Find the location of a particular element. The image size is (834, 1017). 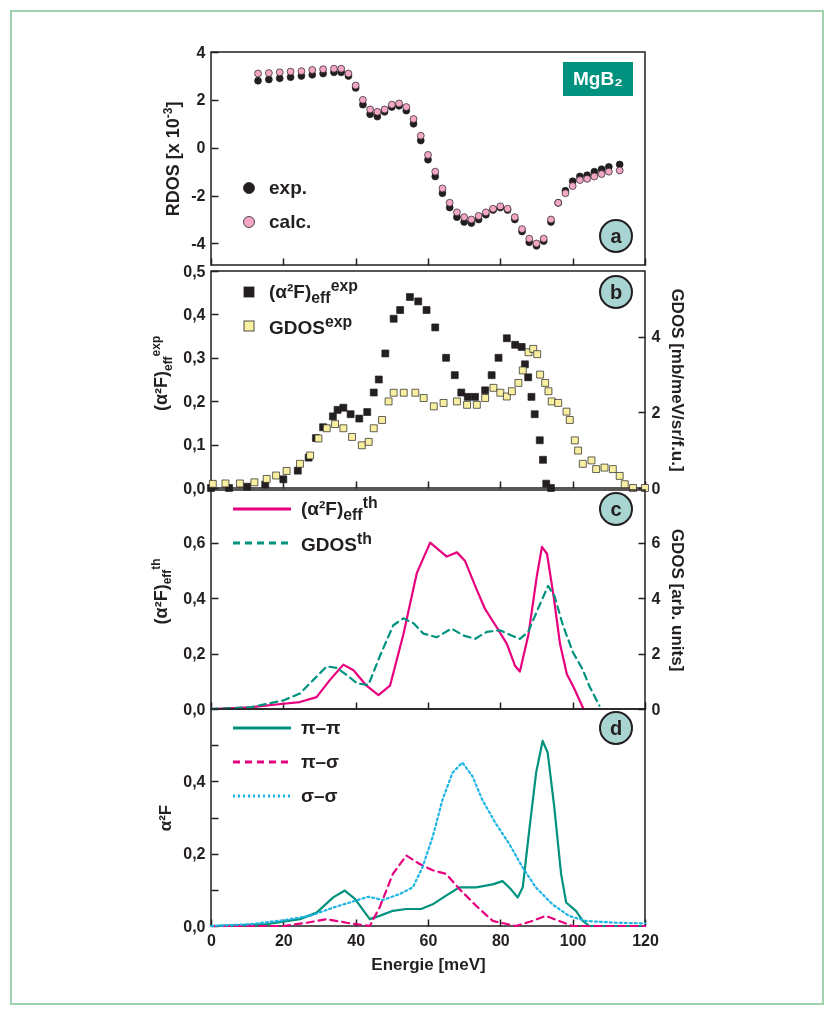

x-tick-label: 0 is located at coordinates (212, 940).